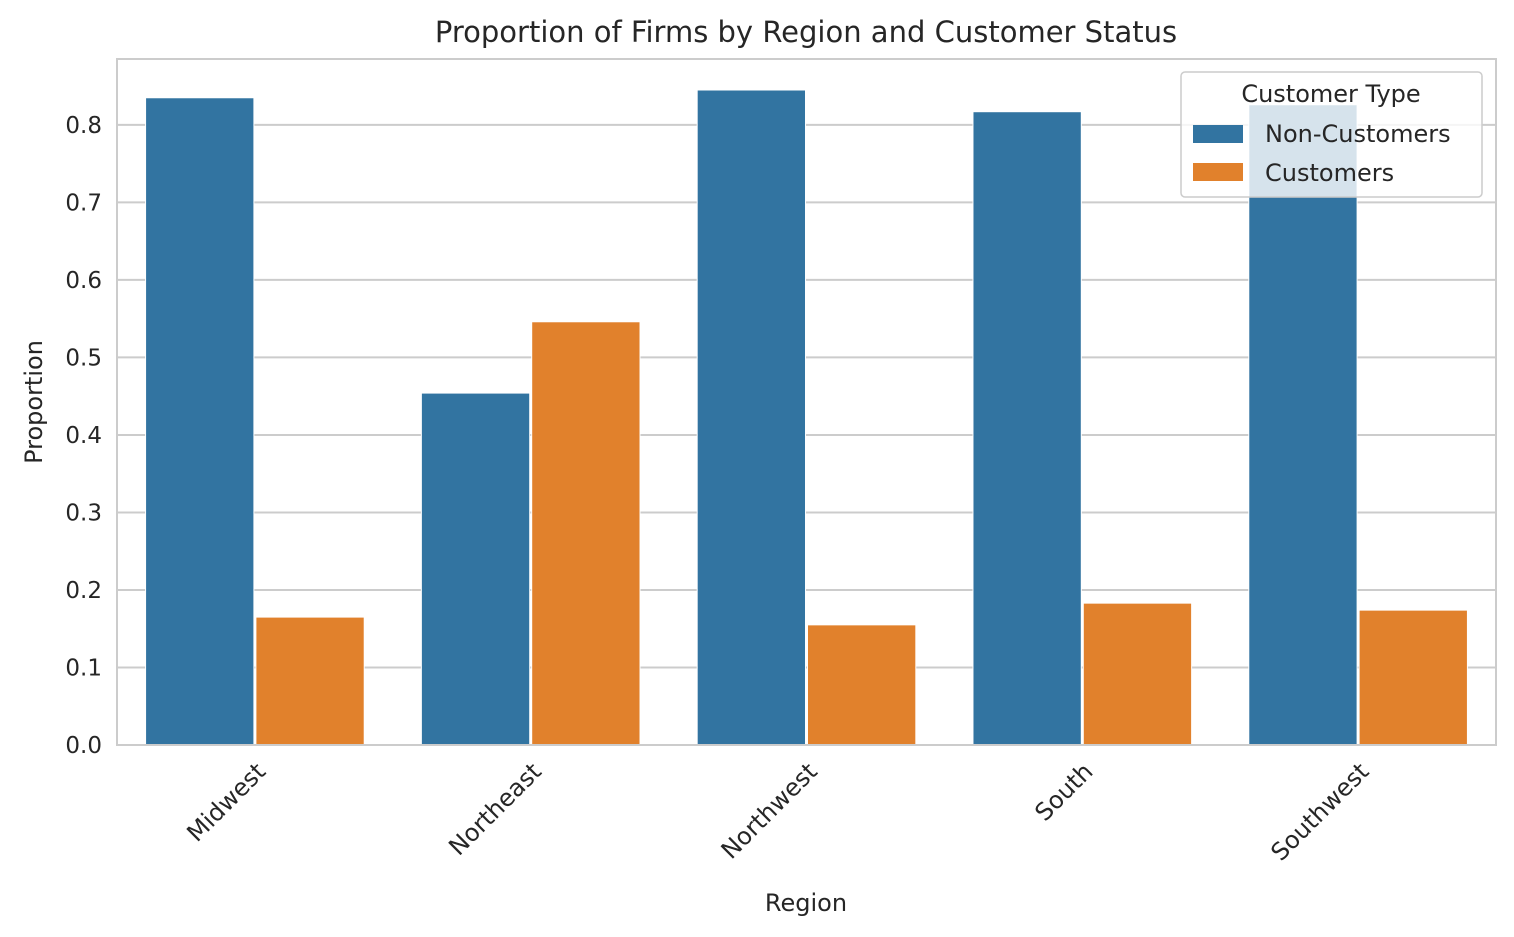  What do you see at coordinates (83, 358) in the screenshot?
I see `y-tick-label: 0.5` at bounding box center [83, 358].